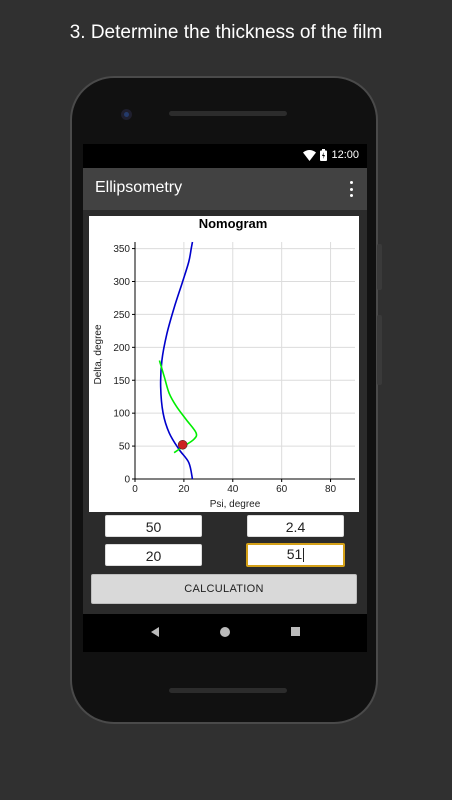  What do you see at coordinates (295, 526) in the screenshot?
I see `input-field-2: 2.4` at bounding box center [295, 526].